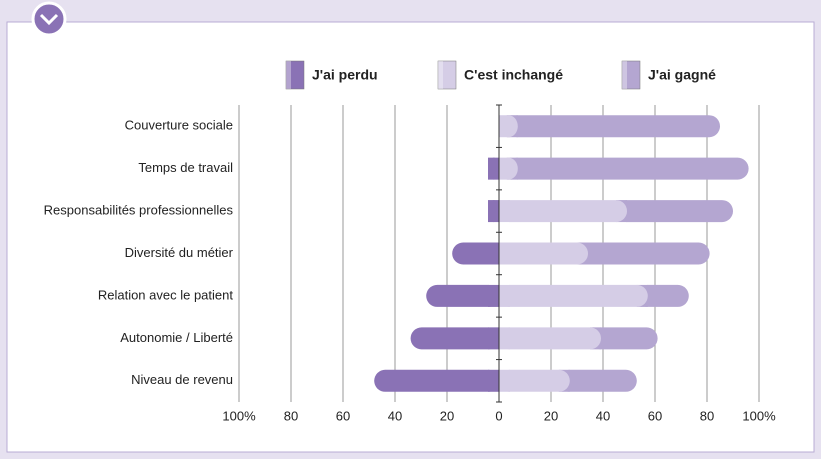 The height and width of the screenshot is (464, 821). I want to click on legend-label: J'ai gagné, so click(682, 75).